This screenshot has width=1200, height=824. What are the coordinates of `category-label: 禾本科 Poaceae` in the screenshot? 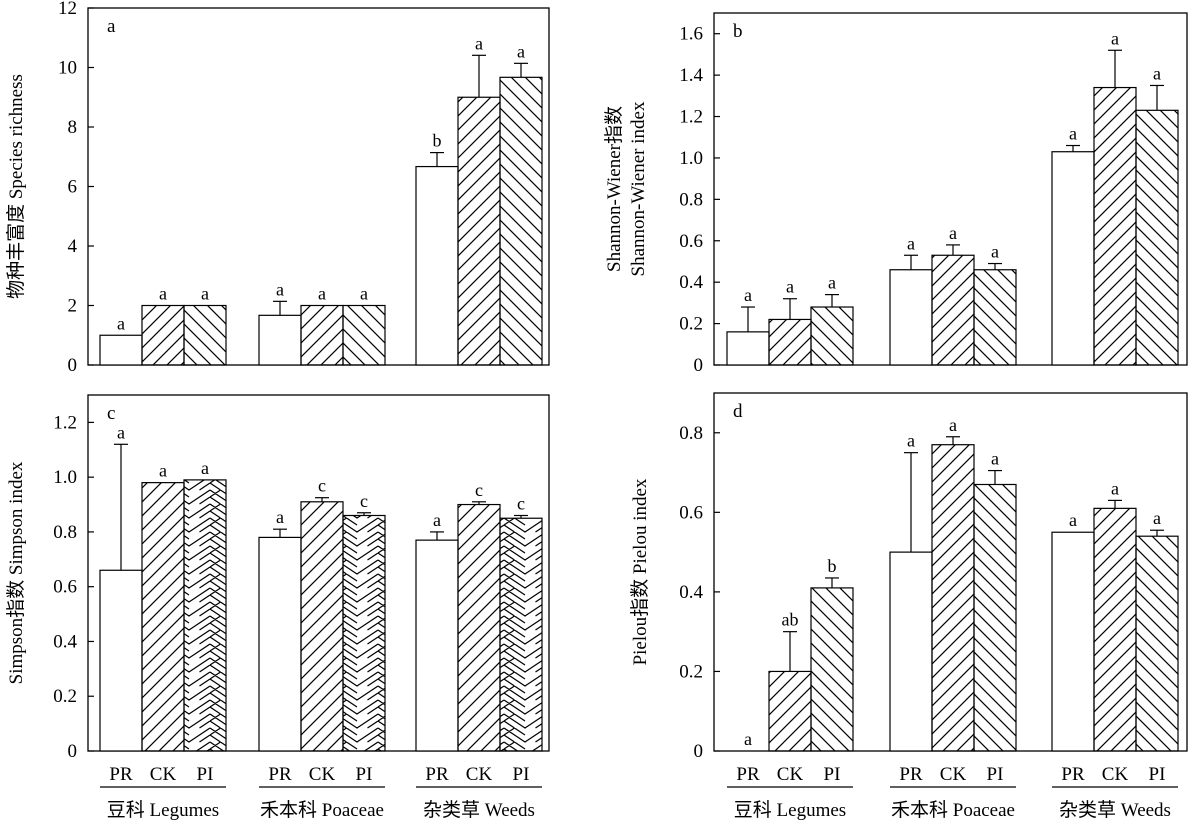 It's located at (953, 810).